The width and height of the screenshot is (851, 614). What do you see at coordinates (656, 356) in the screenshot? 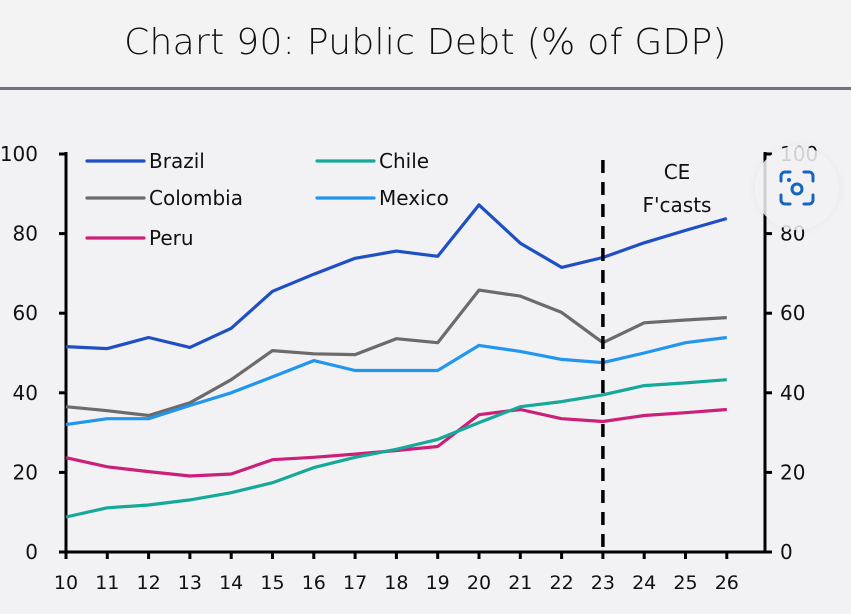
I see `forecast-annotation: CE F'casts` at bounding box center [656, 356].